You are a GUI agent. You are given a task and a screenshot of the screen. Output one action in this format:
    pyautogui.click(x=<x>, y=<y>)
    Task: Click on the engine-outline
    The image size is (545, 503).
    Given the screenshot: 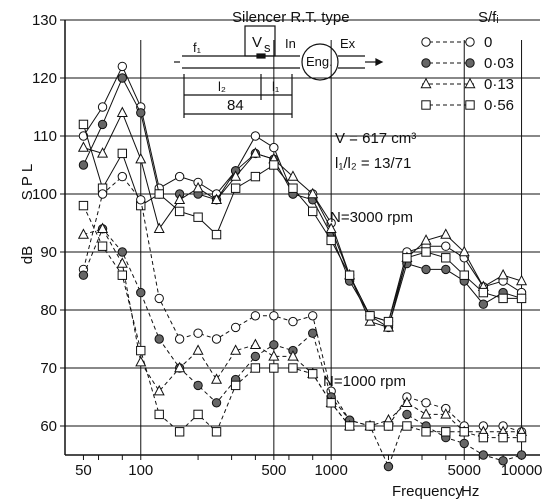 What is the action you would take?
    pyautogui.click(x=320, y=62)
    